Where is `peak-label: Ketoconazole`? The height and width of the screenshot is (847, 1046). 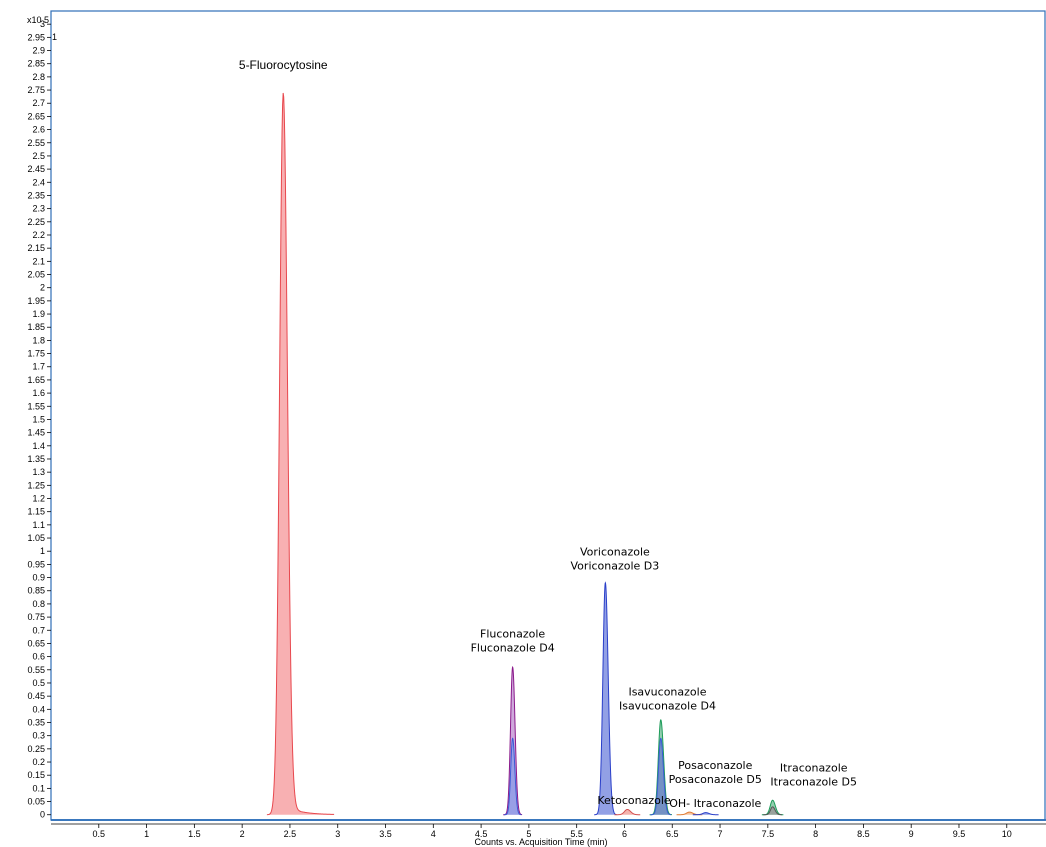
peak-label: Ketoconazole is located at coordinates (634, 800).